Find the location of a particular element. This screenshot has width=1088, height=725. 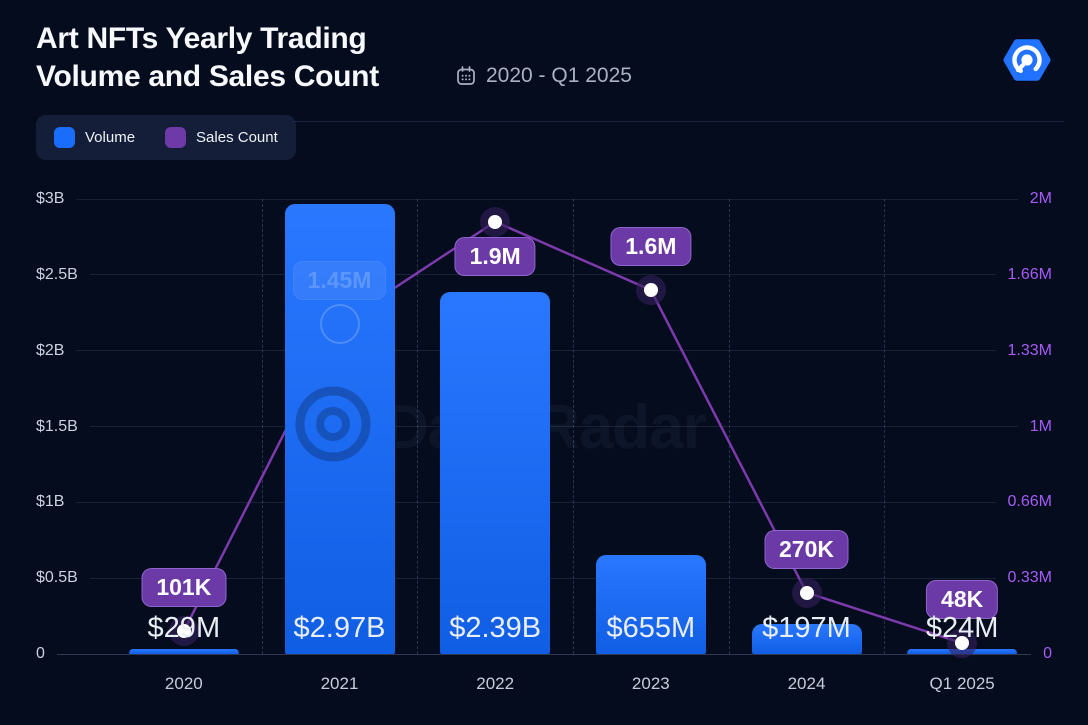

sales-count-badge-Q1 2025: 48K is located at coordinates (962, 600).